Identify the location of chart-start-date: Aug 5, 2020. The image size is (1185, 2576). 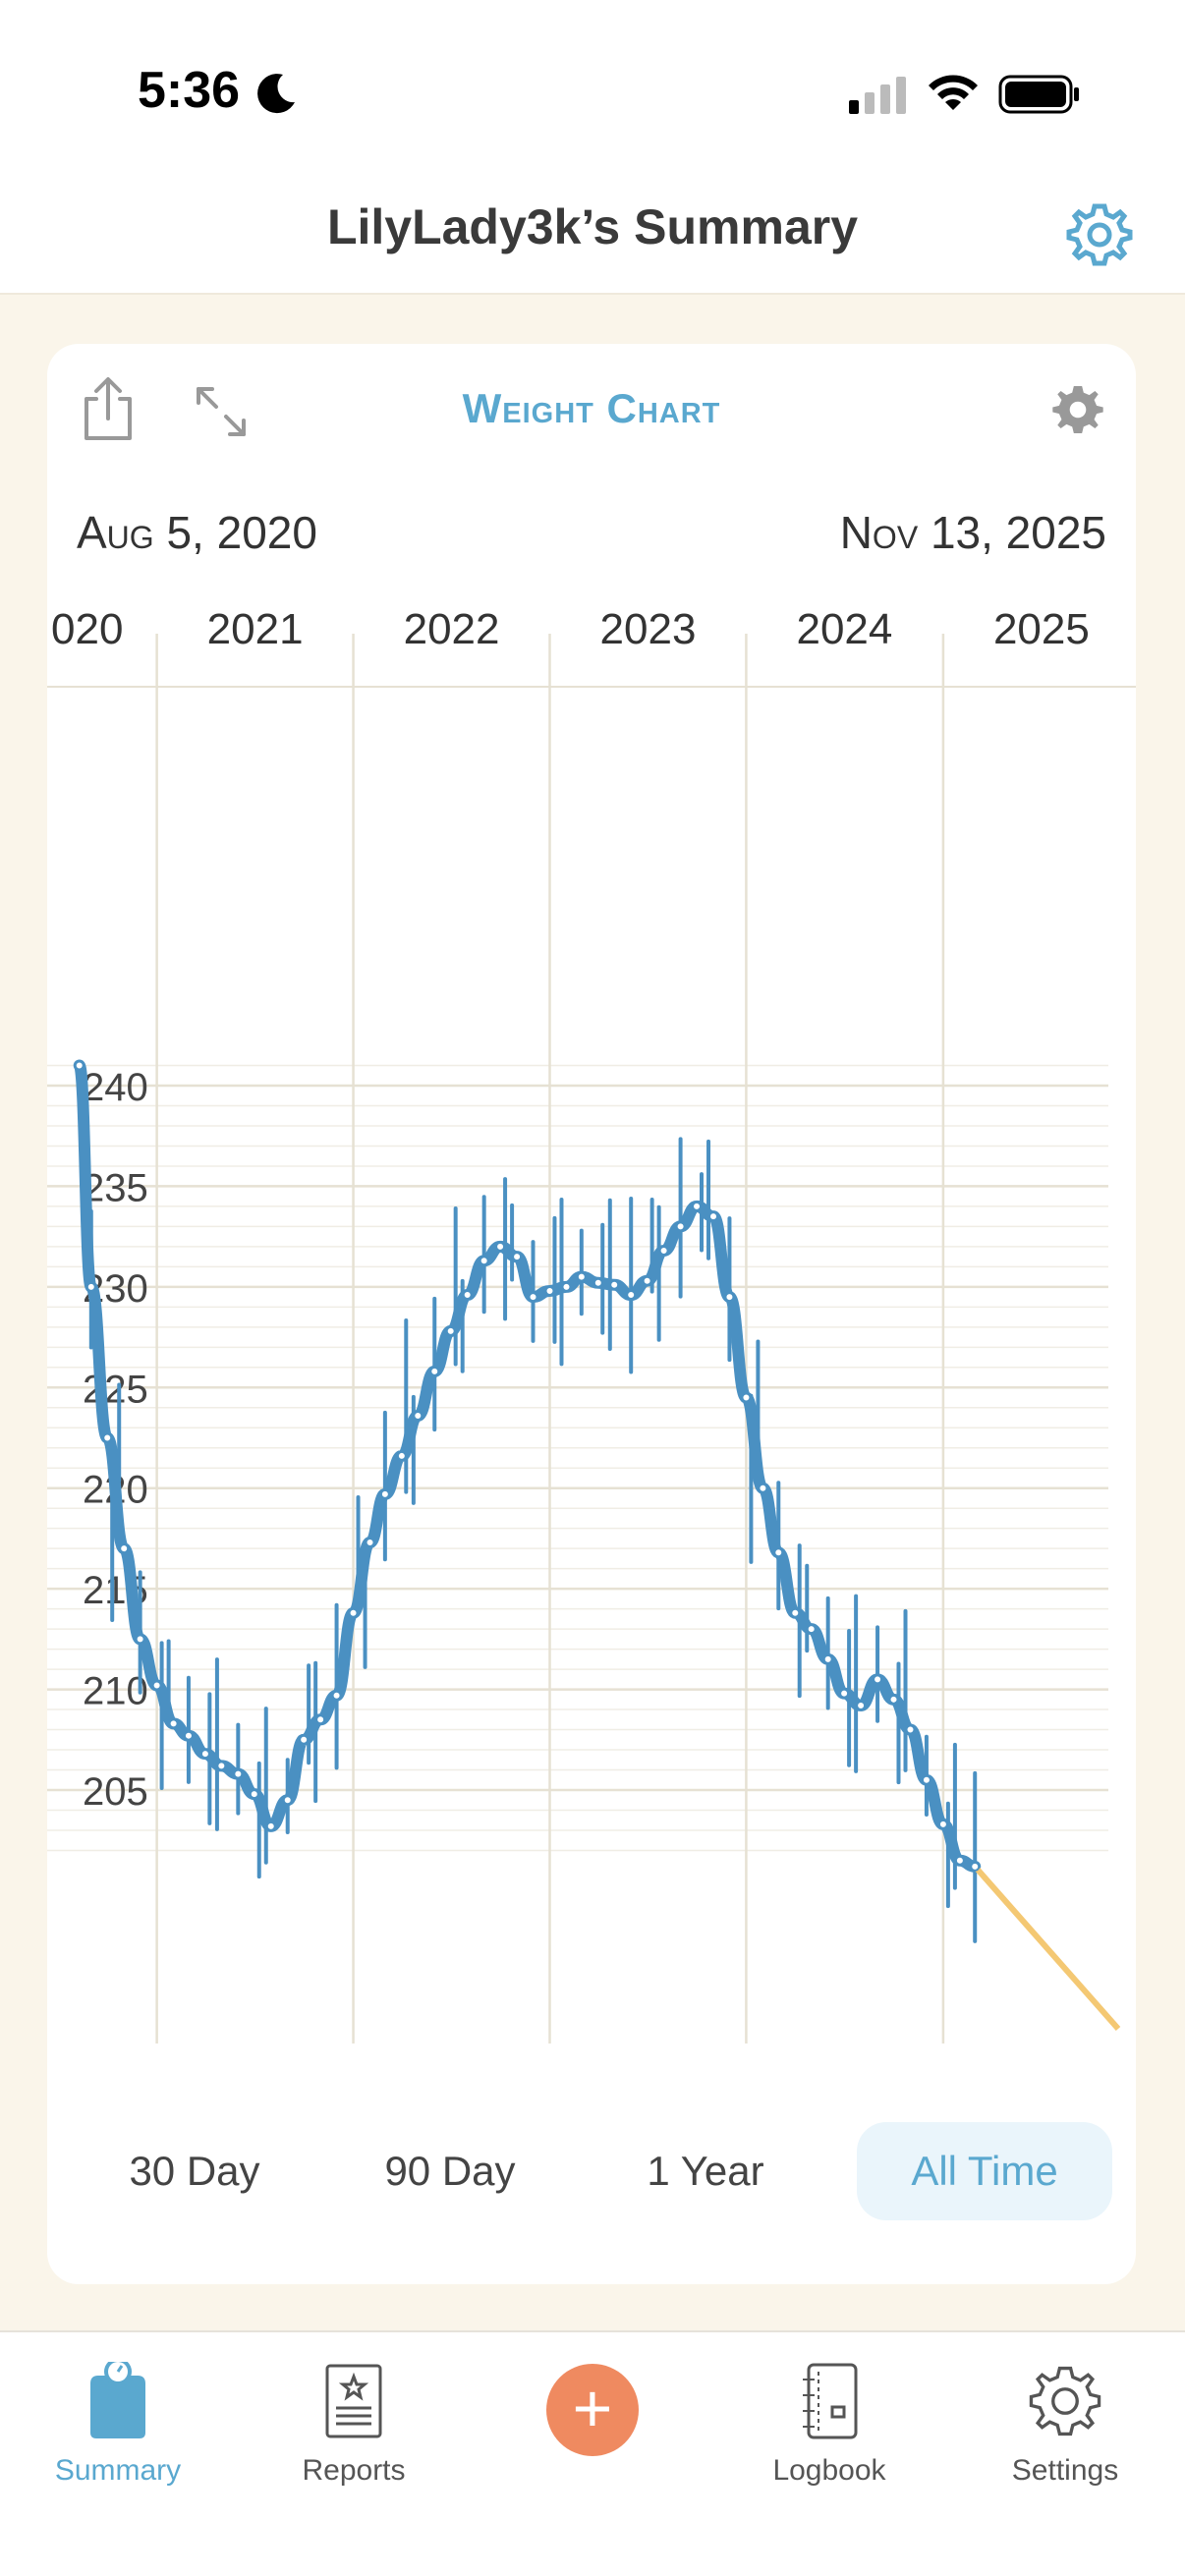
(197, 532).